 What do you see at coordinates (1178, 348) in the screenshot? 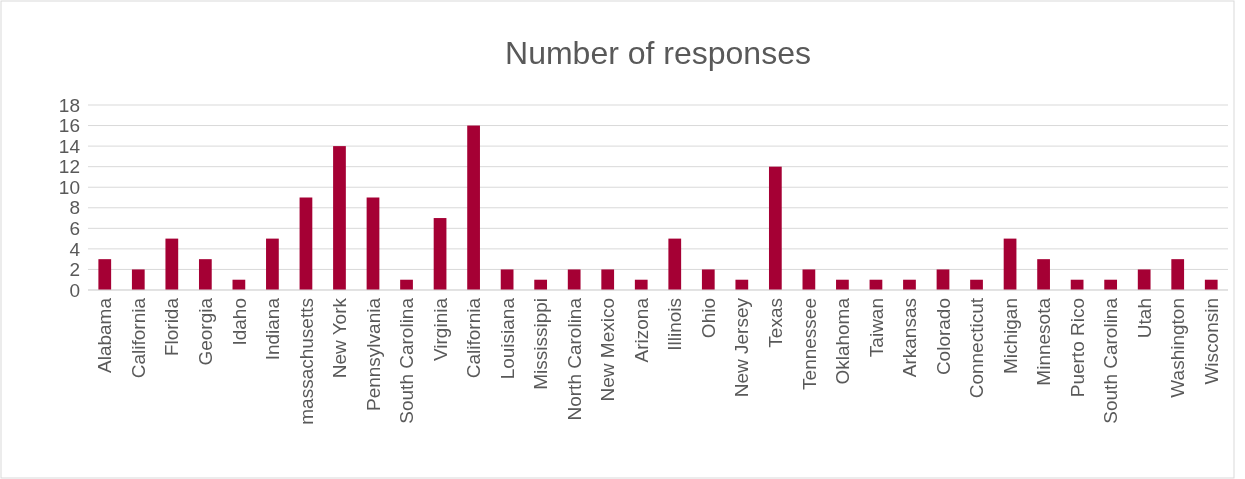
I see `x-tick-label: Washington` at bounding box center [1178, 348].